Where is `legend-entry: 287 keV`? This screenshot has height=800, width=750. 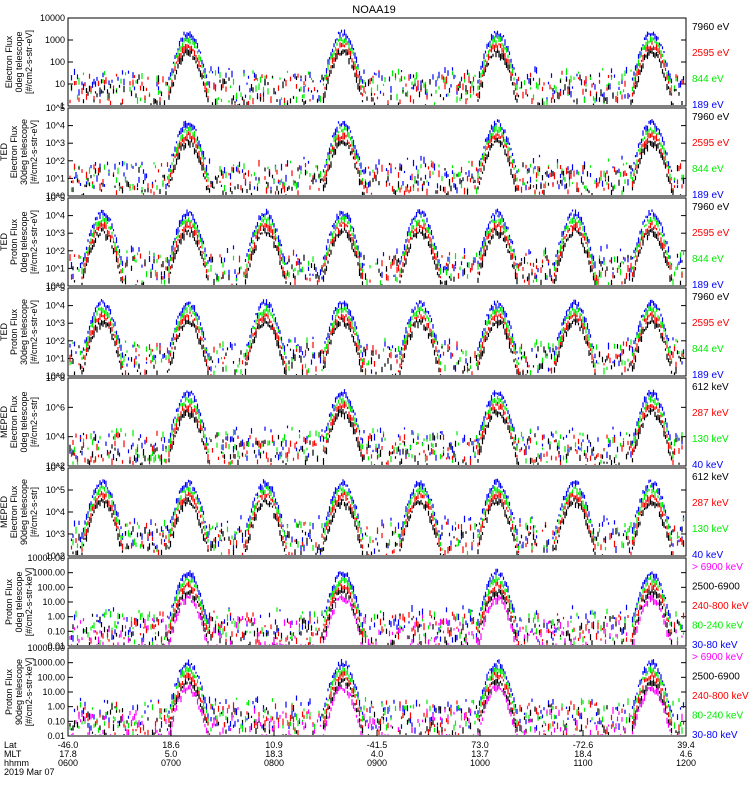
legend-entry: 287 keV is located at coordinates (710, 413).